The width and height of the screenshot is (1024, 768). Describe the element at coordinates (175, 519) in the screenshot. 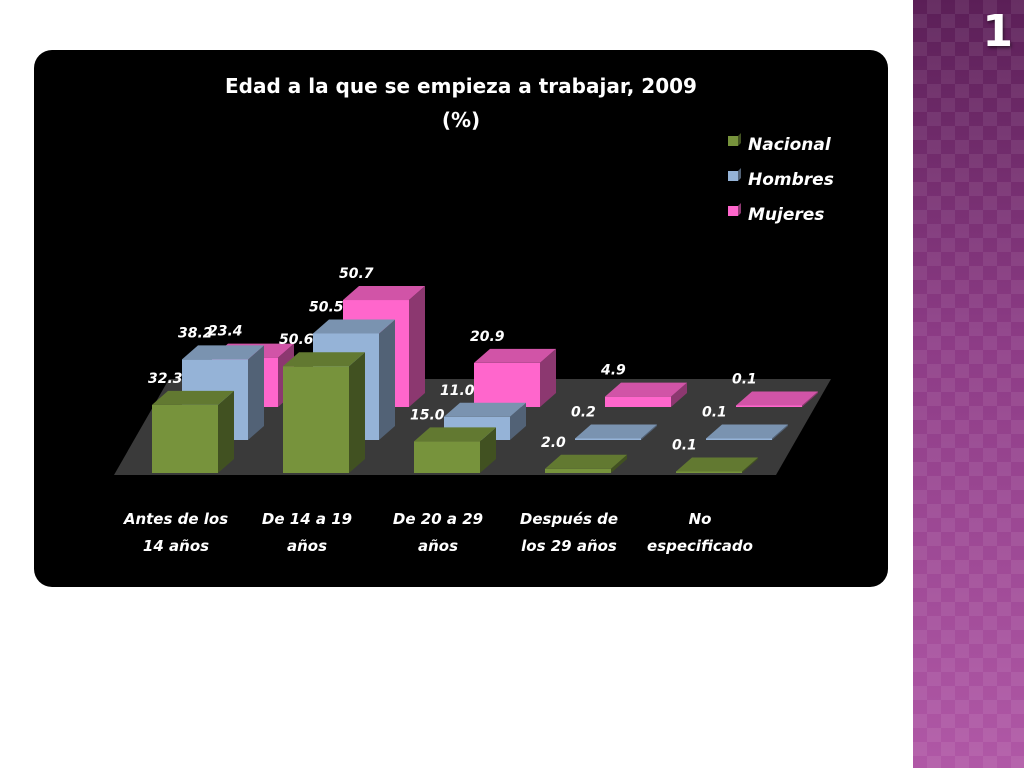

I see `category-label-1-line-1: Antes de los` at that location.